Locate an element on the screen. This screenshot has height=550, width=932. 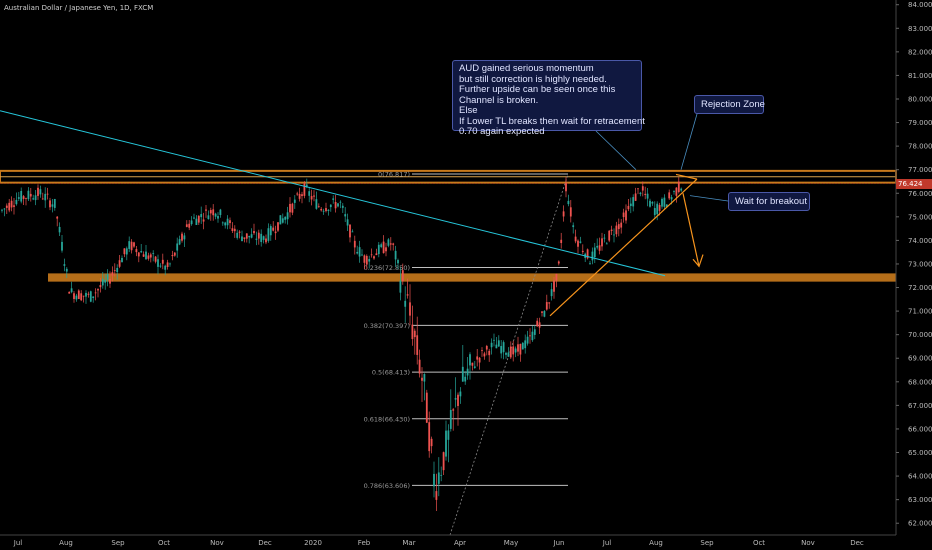
x-tick-label: Oct is located at coordinates (759, 543).